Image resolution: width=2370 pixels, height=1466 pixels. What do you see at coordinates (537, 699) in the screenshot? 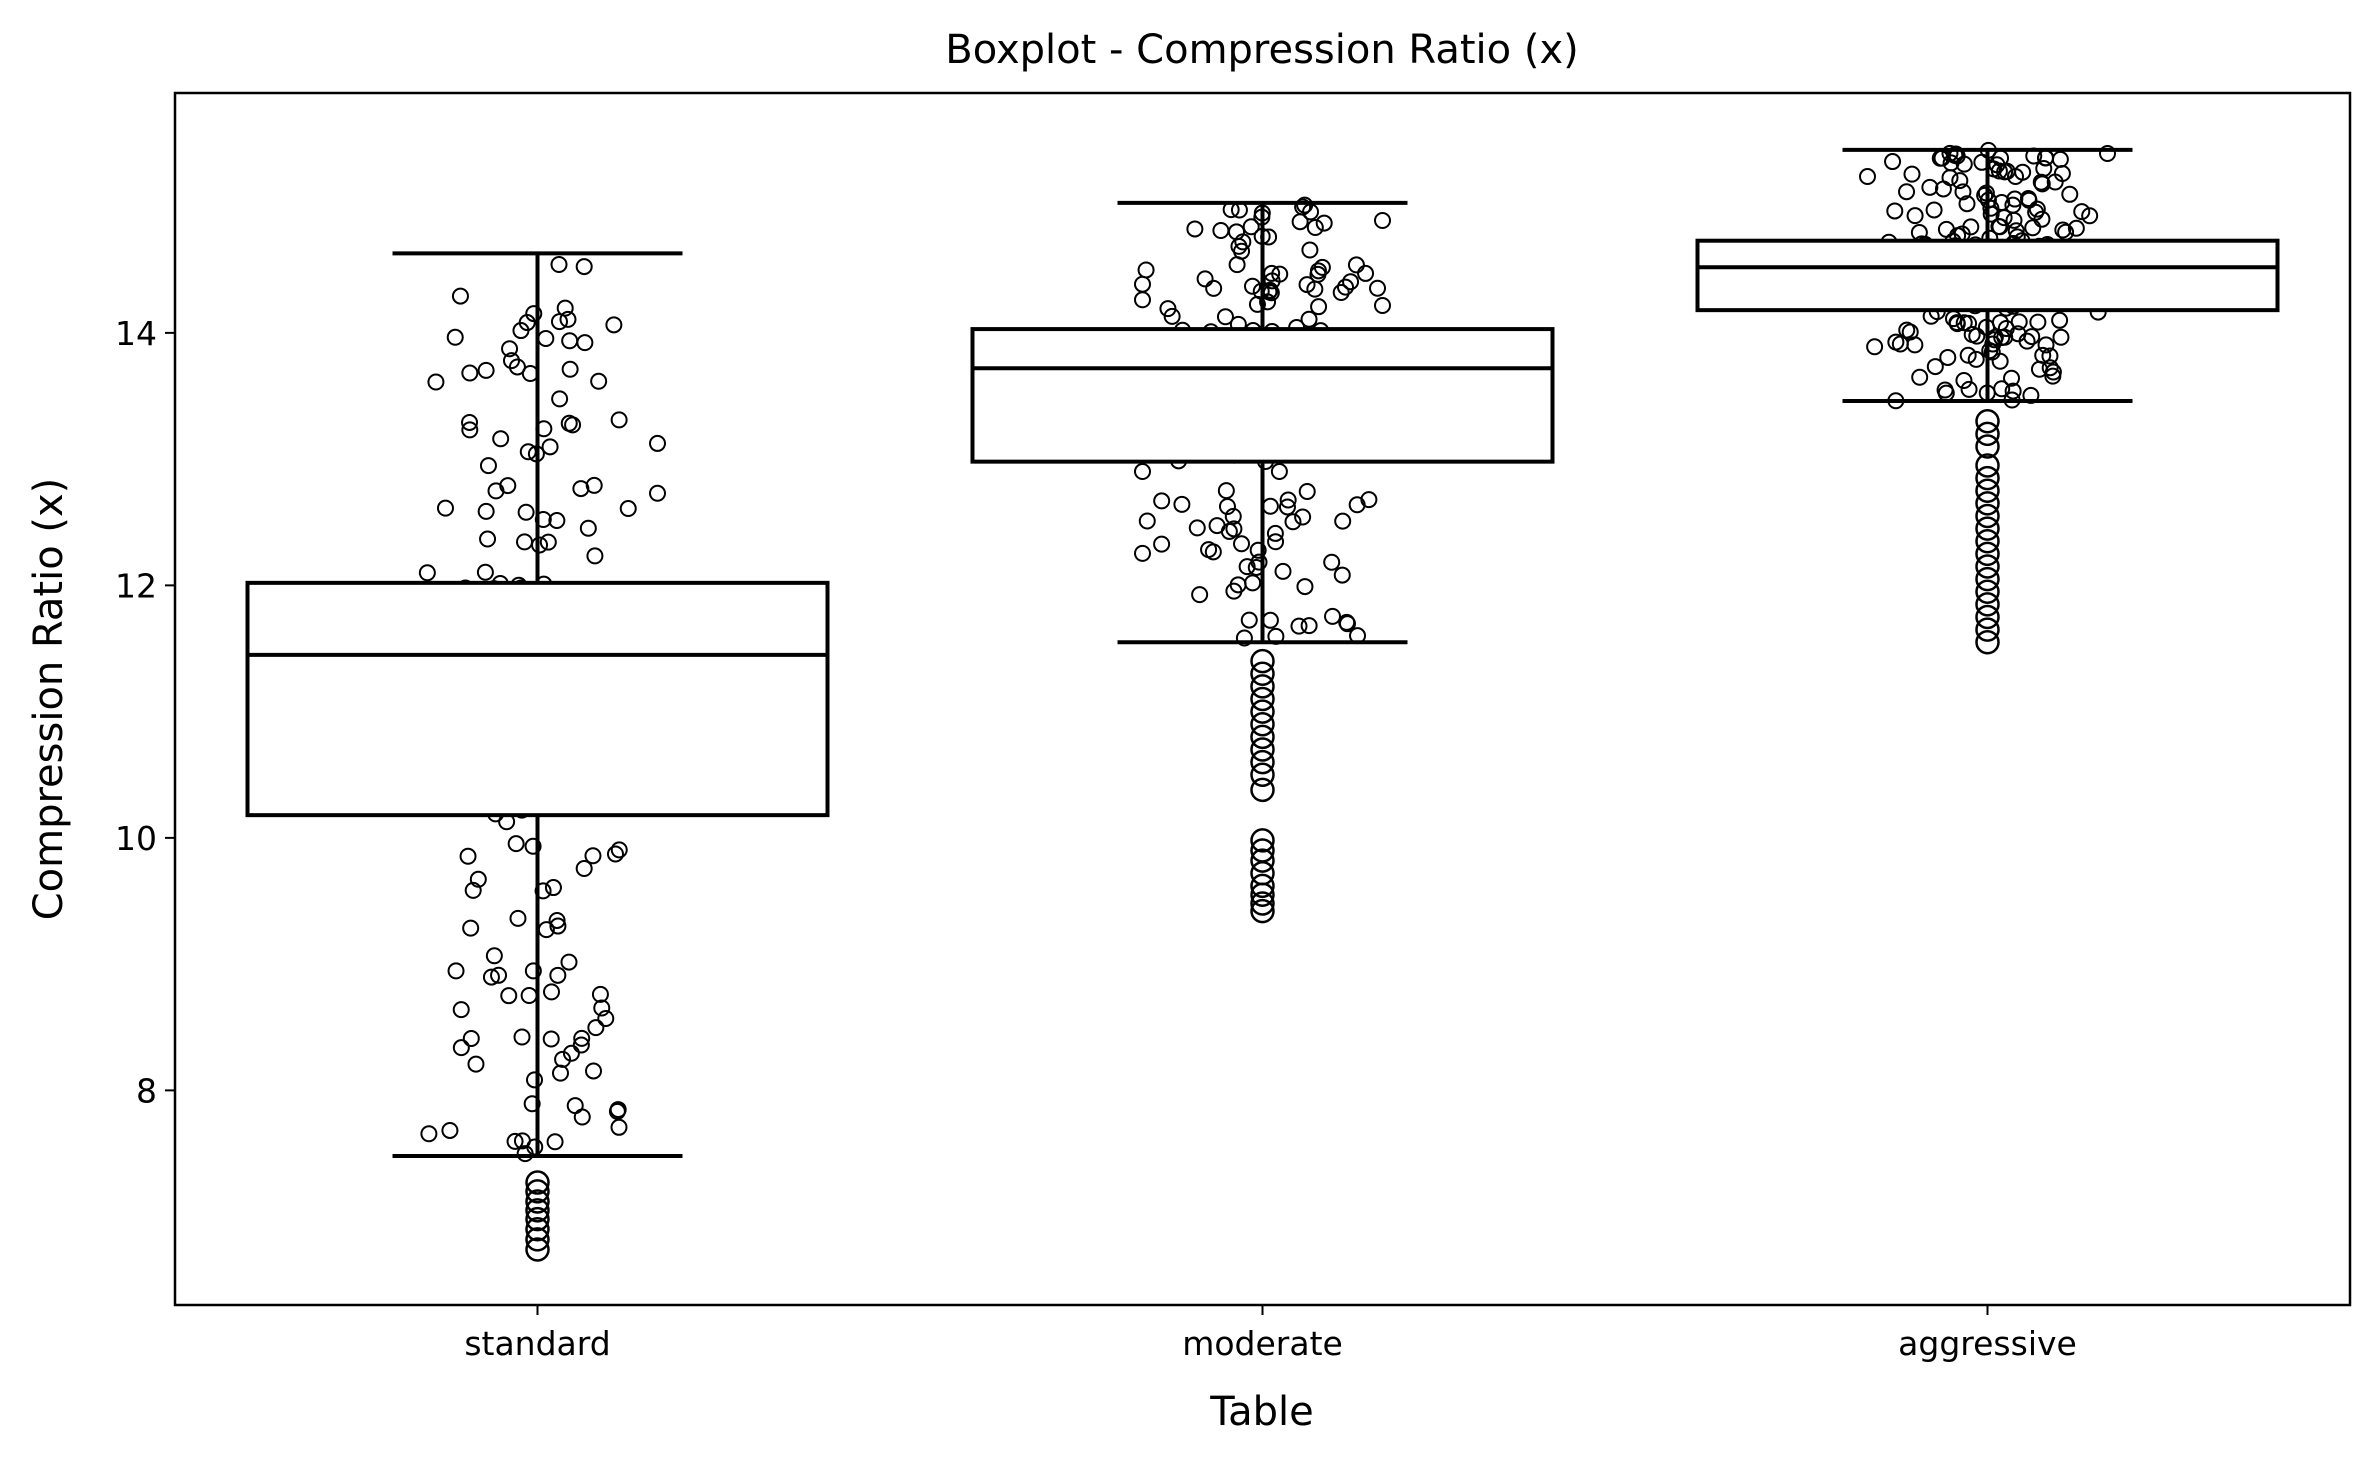
I see `box` at bounding box center [537, 699].